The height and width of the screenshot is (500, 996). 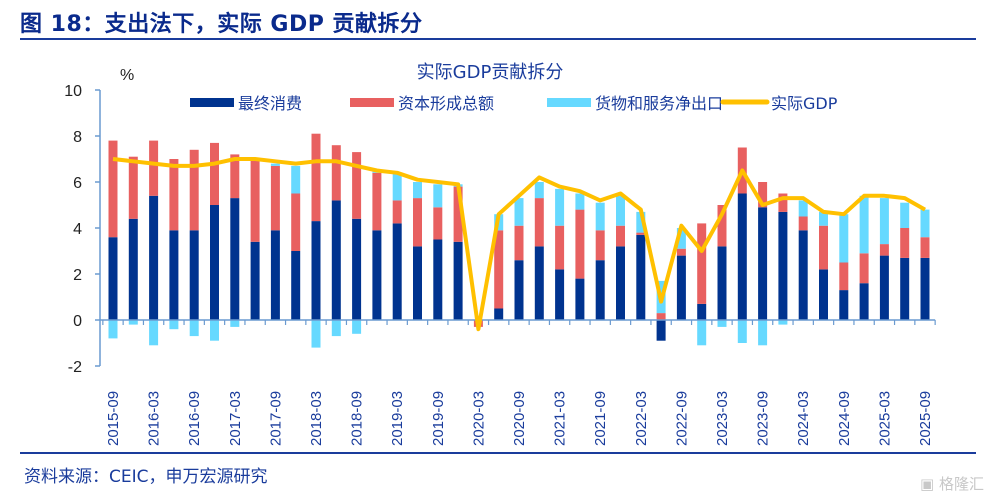 I want to click on x-tick-label: 2023-03, so click(x=722, y=418).